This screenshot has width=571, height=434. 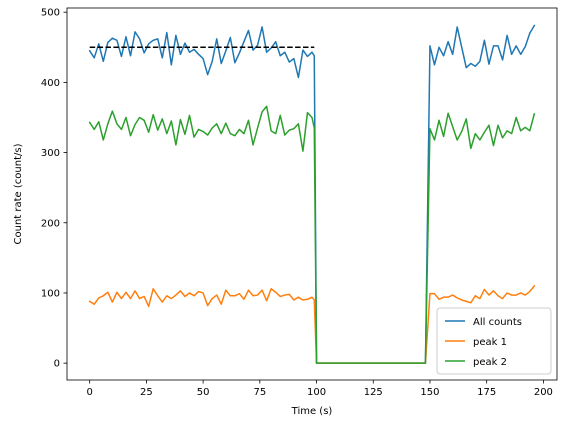 What do you see at coordinates (50, 223) in the screenshot?
I see `y-tick-label: 200` at bounding box center [50, 223].